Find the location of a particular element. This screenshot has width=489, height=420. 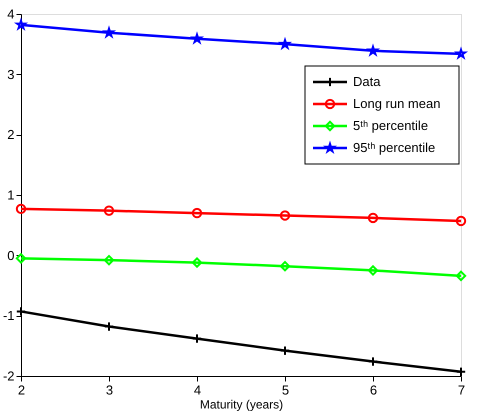

x-tick-label: 2 is located at coordinates (22, 390).